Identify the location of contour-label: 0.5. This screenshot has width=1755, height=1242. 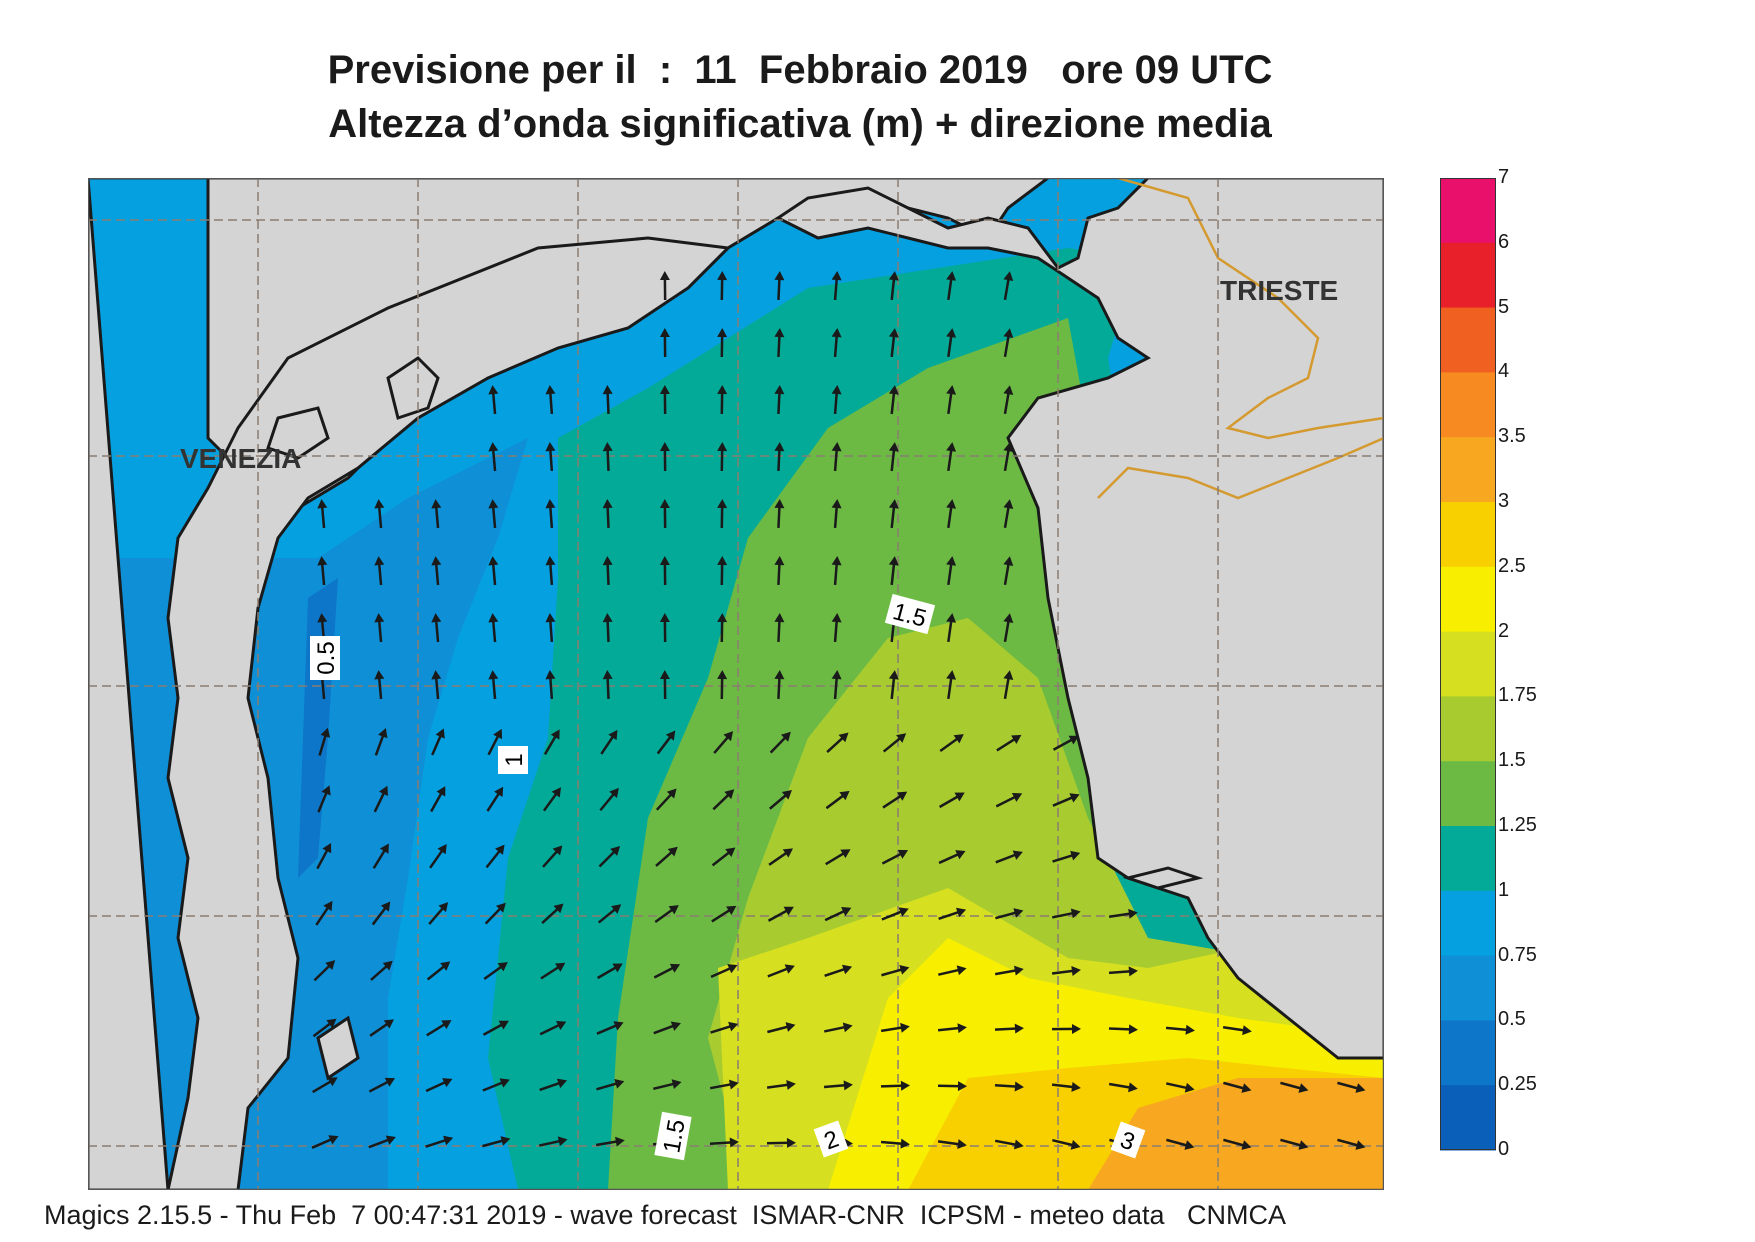
(325, 658).